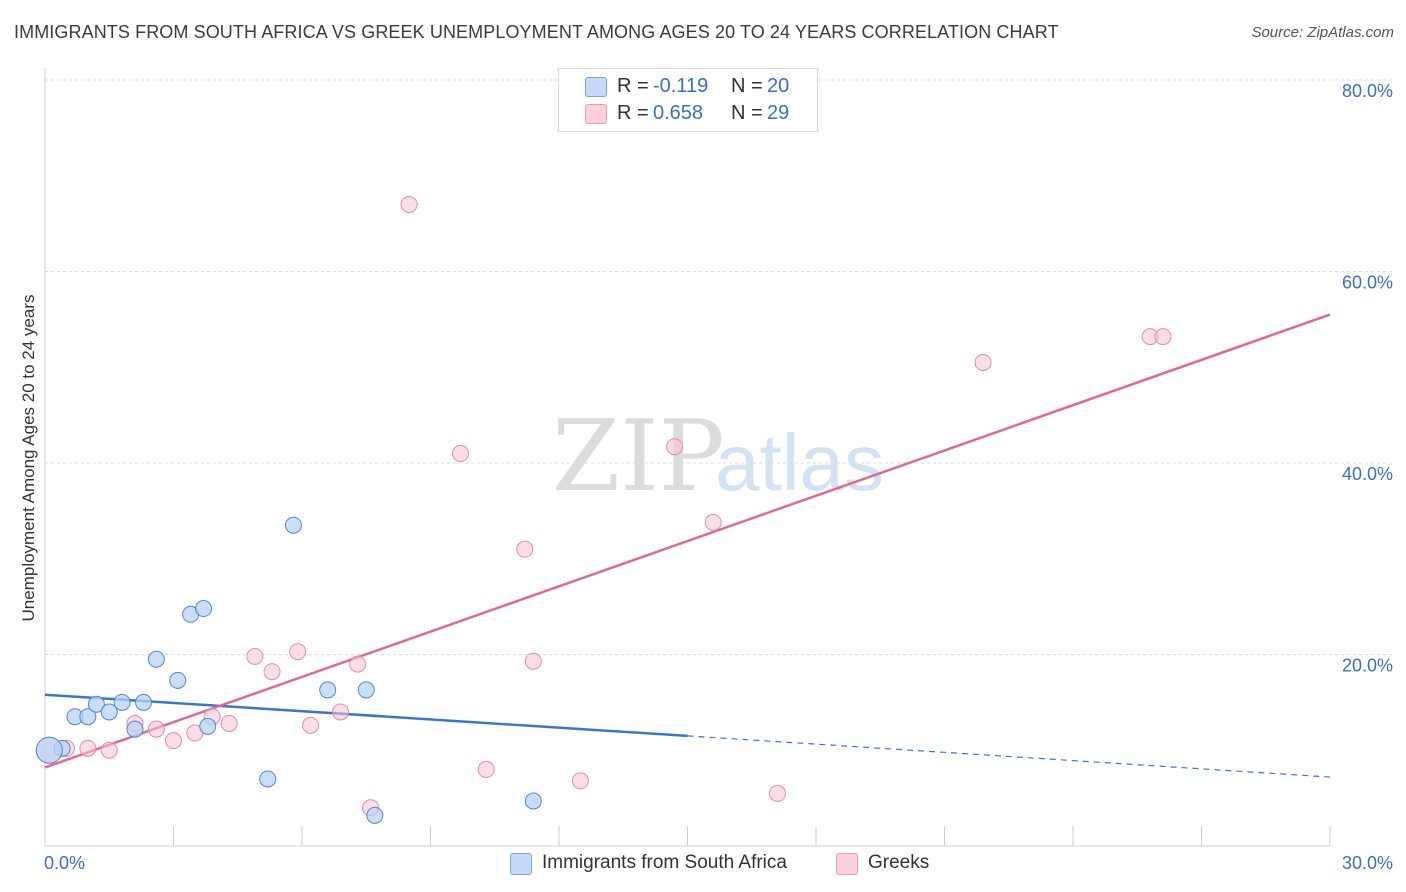 The width and height of the screenshot is (1406, 892). I want to click on legend-series: Immigrants from South Africa Greeks, so click(703, 865).